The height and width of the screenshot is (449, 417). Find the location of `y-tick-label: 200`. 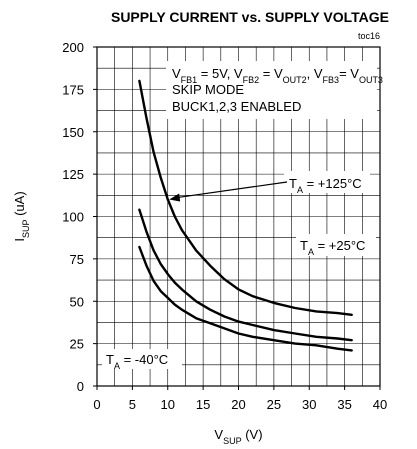

y-tick-label: 200 is located at coordinates (73, 47).